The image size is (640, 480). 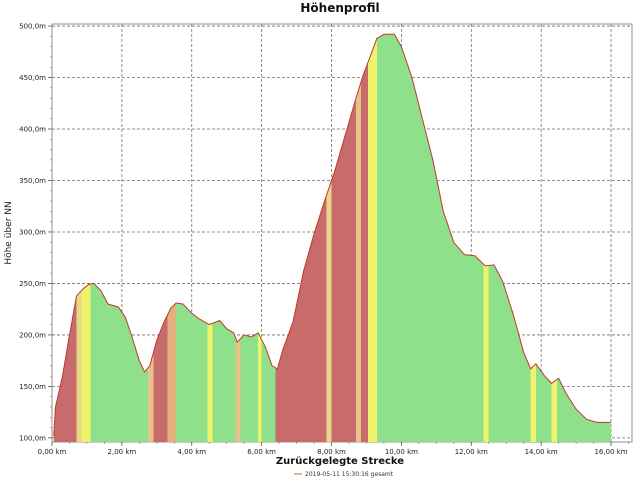 I want to click on legend-entry: 2019-05-11 15:30:16 gesamt, so click(x=349, y=474).